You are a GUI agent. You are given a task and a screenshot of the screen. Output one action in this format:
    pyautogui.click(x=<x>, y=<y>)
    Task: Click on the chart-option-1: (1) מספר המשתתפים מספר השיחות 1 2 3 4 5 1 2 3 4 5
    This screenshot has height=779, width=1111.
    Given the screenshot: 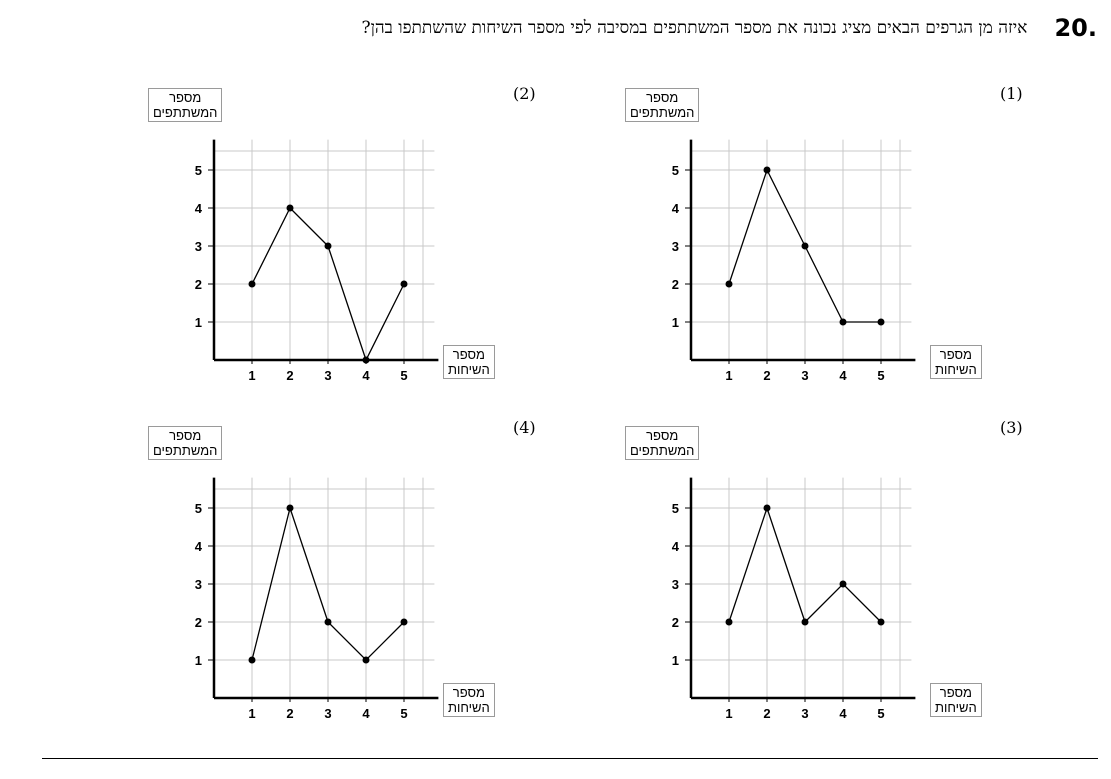 What is the action you would take?
    pyautogui.click(x=835, y=231)
    